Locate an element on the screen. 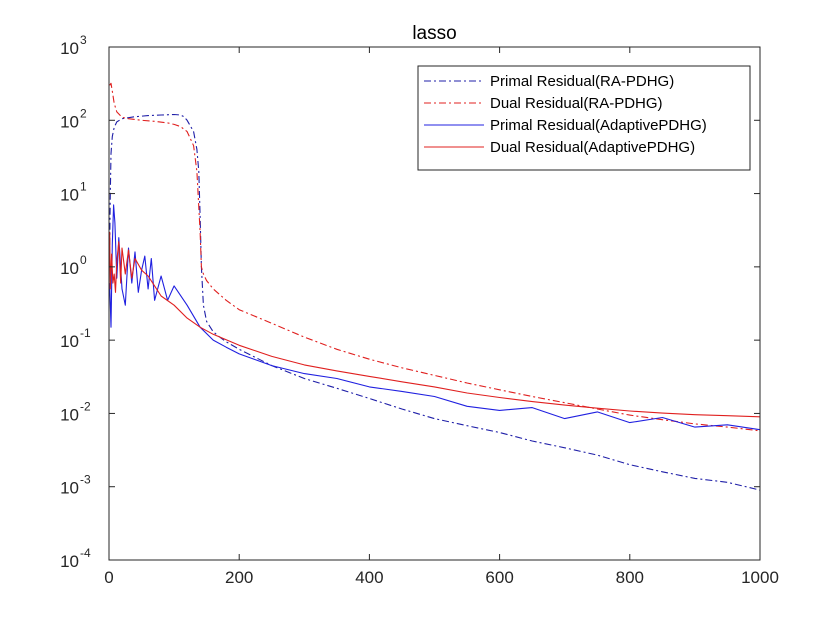 Image resolution: width=840 pixels, height=630 pixels. x-tick-label: 800 is located at coordinates (630, 577).